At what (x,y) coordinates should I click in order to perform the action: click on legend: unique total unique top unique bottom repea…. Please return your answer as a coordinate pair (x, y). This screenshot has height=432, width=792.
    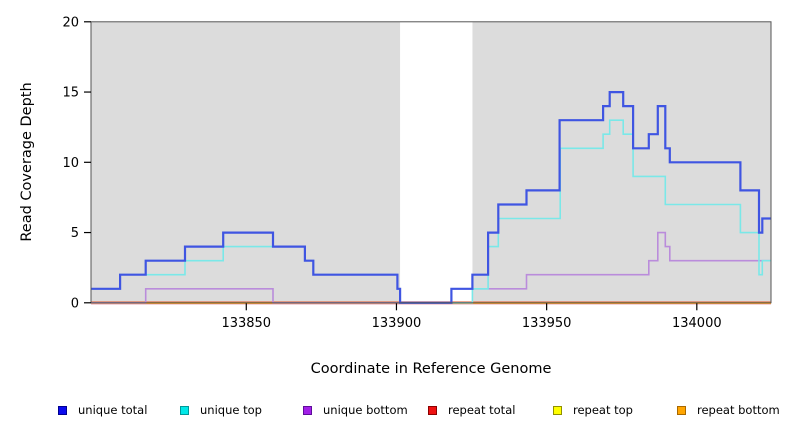
    Looking at the image, I should click on (396, 413).